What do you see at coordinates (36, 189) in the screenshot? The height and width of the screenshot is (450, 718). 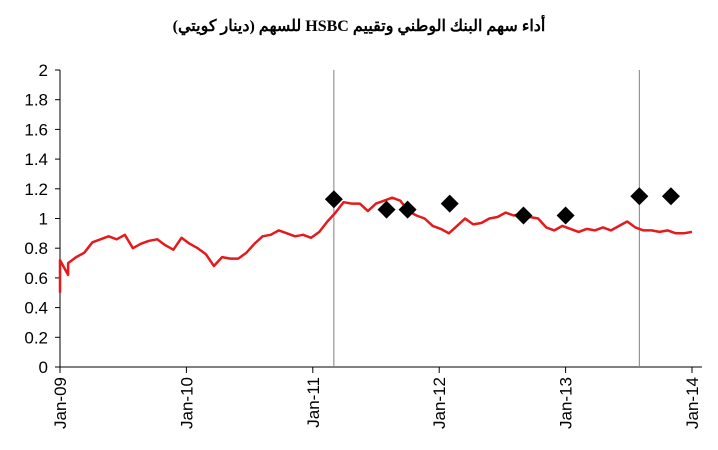 I see `y-tick-label: 1.2` at bounding box center [36, 189].